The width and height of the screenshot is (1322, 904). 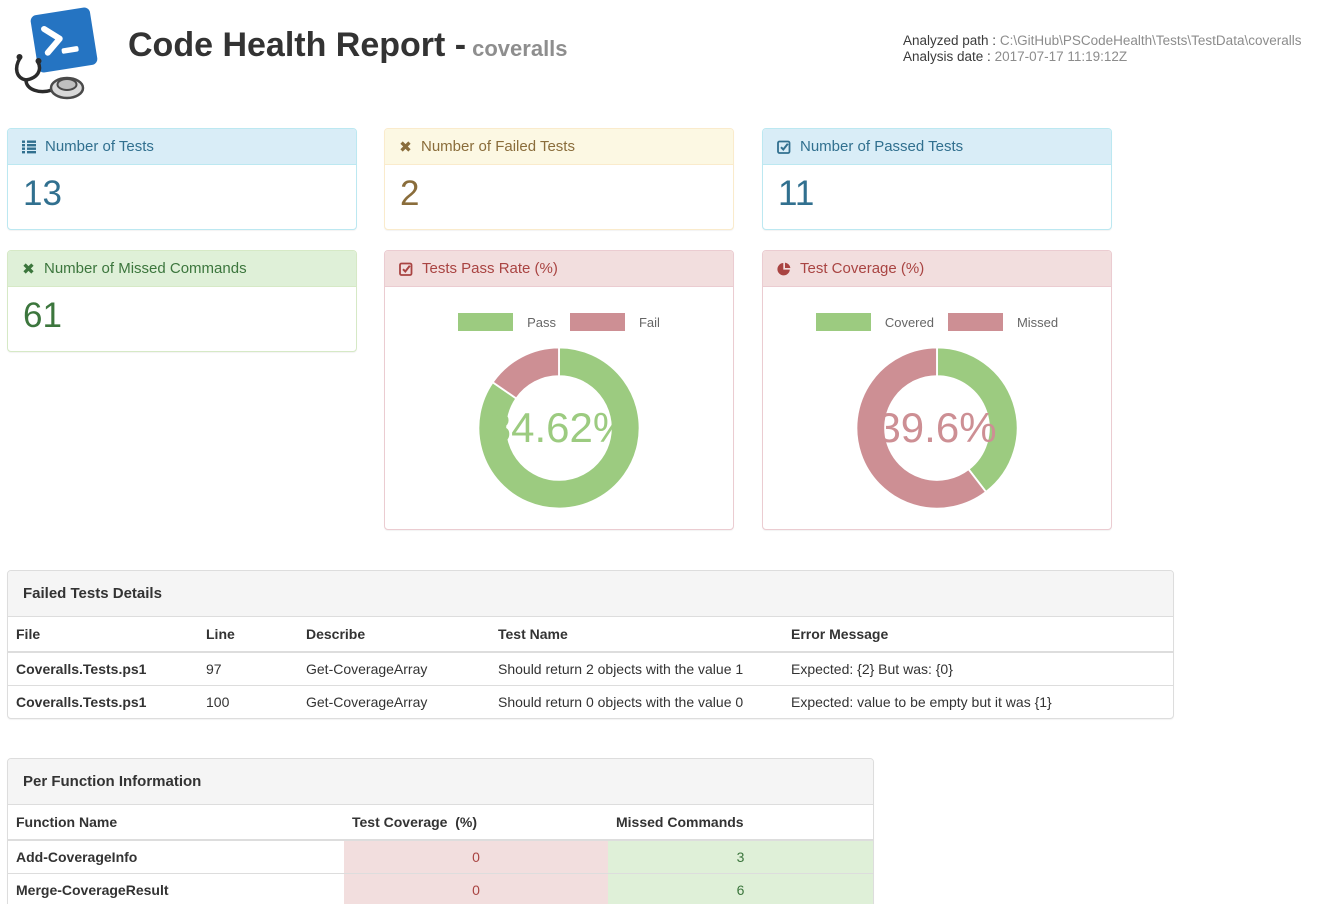 What do you see at coordinates (636, 701) in the screenshot?
I see `cell-test-name: Should return 0 objects with the value 0` at bounding box center [636, 701].